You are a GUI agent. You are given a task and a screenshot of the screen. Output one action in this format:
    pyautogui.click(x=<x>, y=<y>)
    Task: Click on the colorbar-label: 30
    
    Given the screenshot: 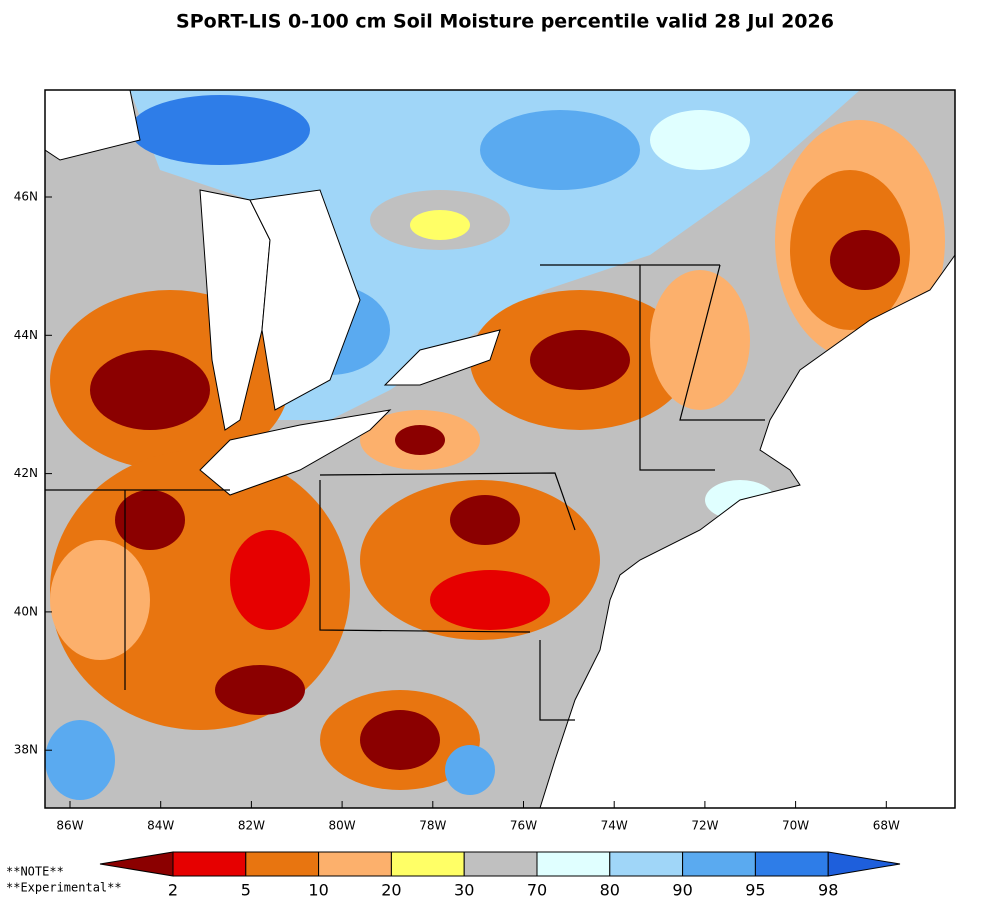 What is the action you would take?
    pyautogui.click(x=464, y=890)
    